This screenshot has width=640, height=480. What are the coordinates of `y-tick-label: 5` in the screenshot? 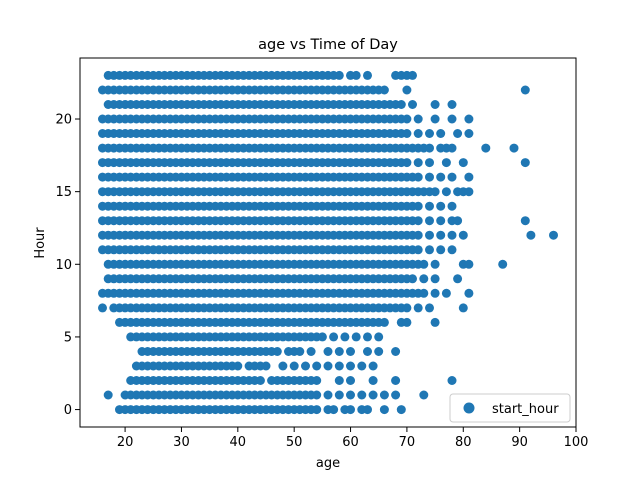 It's located at (68, 337).